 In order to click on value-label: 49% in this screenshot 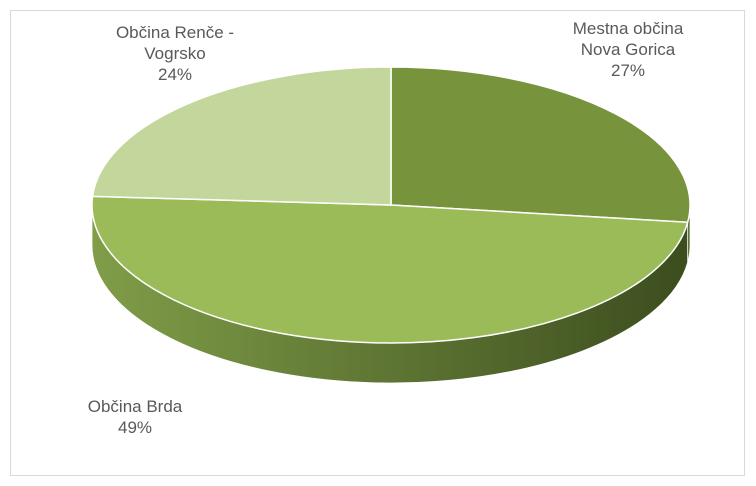, I will do `click(135, 427)`.